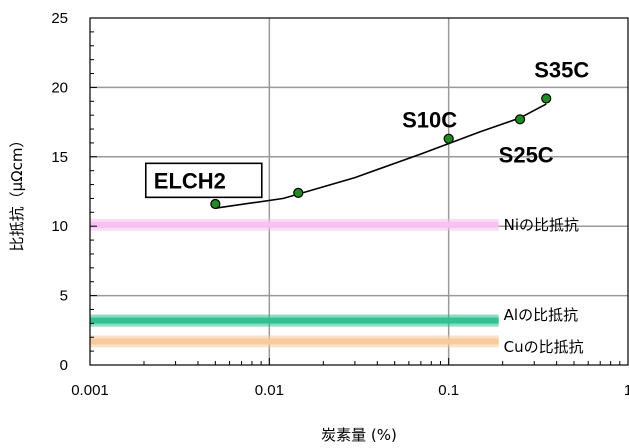 This screenshot has height=448, width=629. Describe the element at coordinates (64, 365) in the screenshot. I see `y-tick-label: 0` at that location.